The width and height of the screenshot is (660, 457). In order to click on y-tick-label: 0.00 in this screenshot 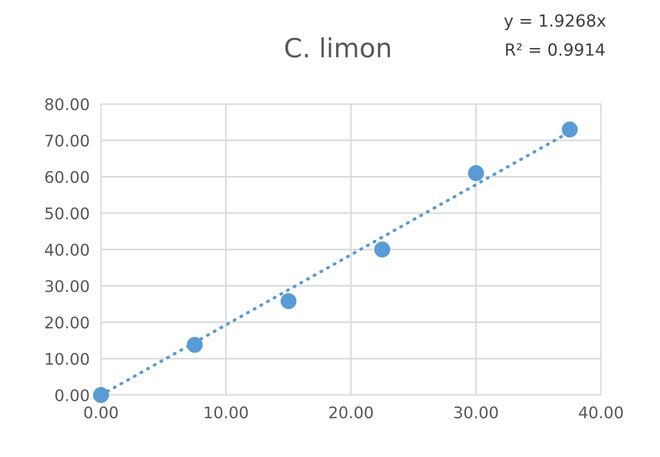, I will do `click(72, 395)`.